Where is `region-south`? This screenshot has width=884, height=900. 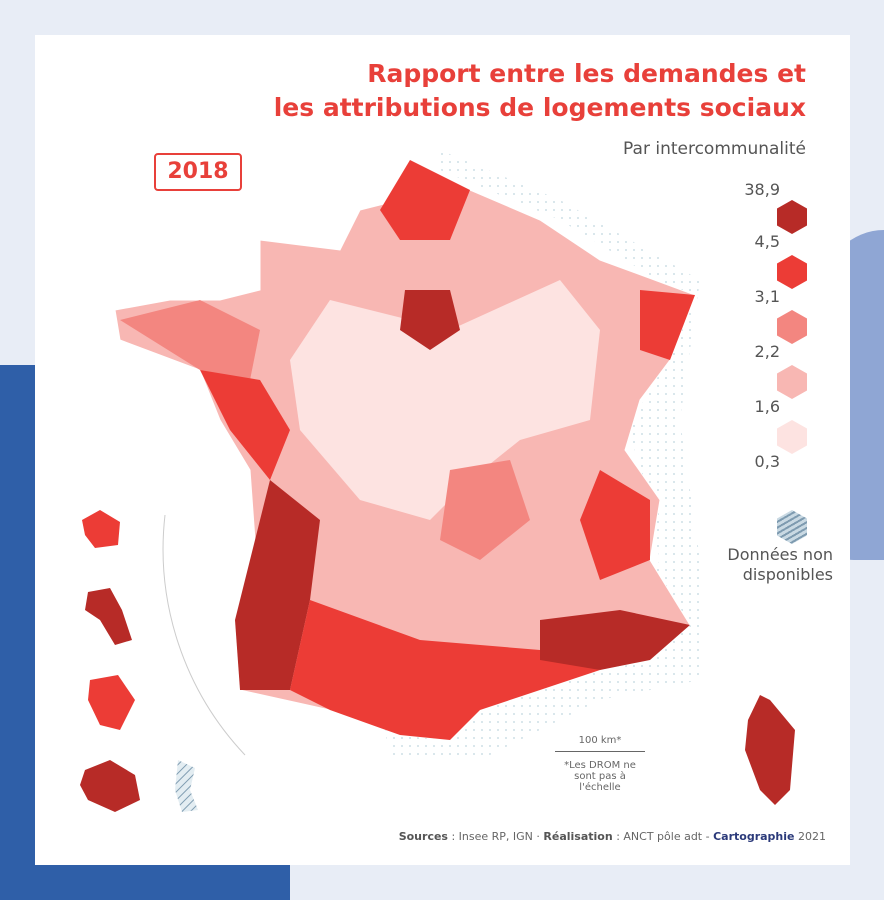 region-south is located at coordinates (445, 670).